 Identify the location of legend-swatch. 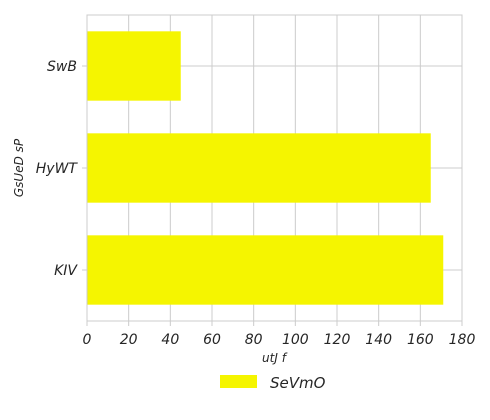
(238, 381).